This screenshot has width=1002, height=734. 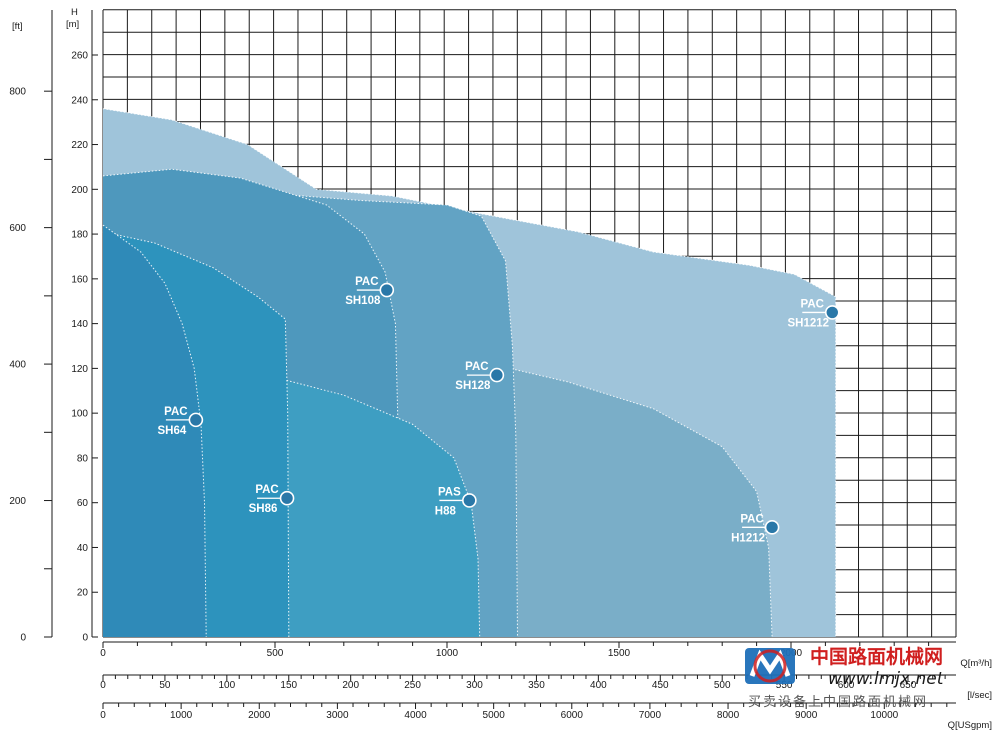 I want to click on watermark-url: www.lmjx.net, so click(x=886, y=679).